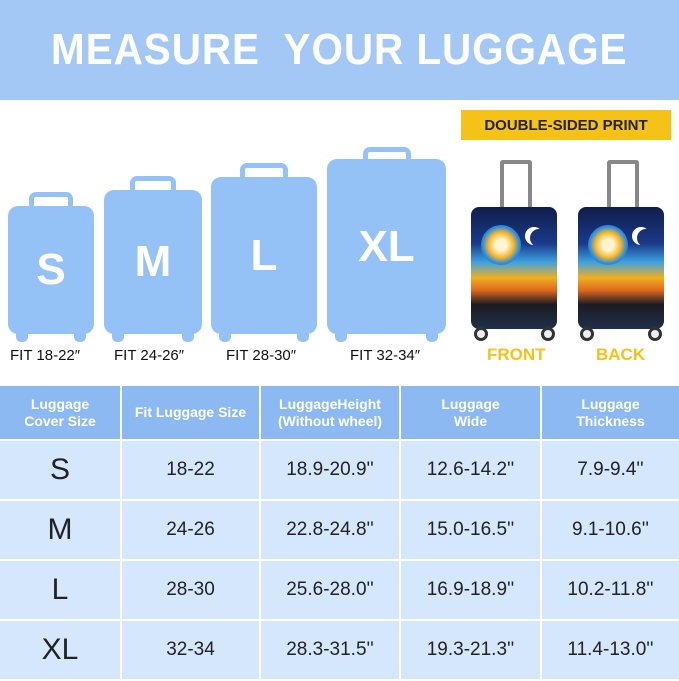 This screenshot has height=681, width=679. I want to click on cell: 12.6-14.2'', so click(470, 470).